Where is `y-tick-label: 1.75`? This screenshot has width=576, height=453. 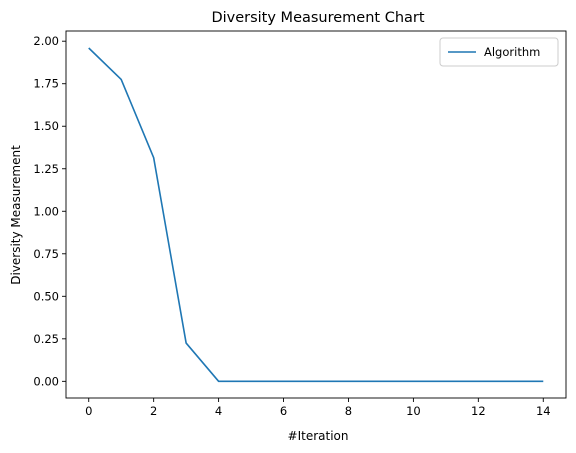 y-tick-label: 1.75 is located at coordinates (46, 84).